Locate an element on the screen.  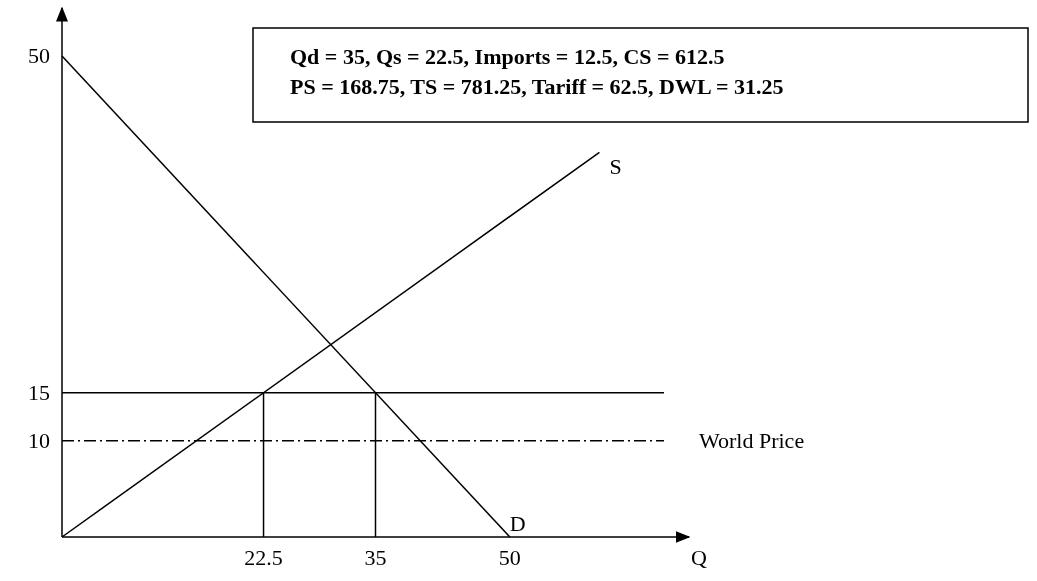
x-tick-label: 35 is located at coordinates (375, 557).